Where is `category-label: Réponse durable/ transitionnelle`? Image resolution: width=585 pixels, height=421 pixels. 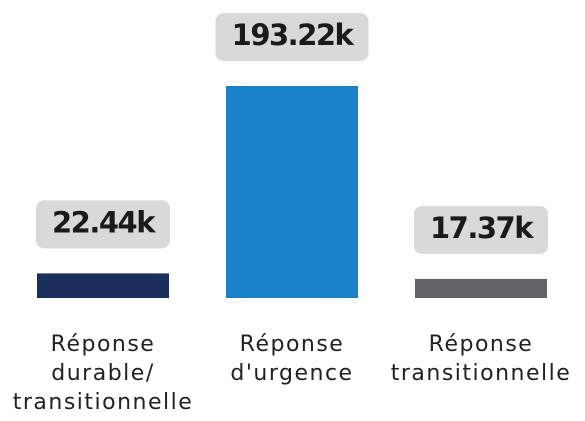 category-label: Réponse durable/ transitionnelle is located at coordinates (103, 373).